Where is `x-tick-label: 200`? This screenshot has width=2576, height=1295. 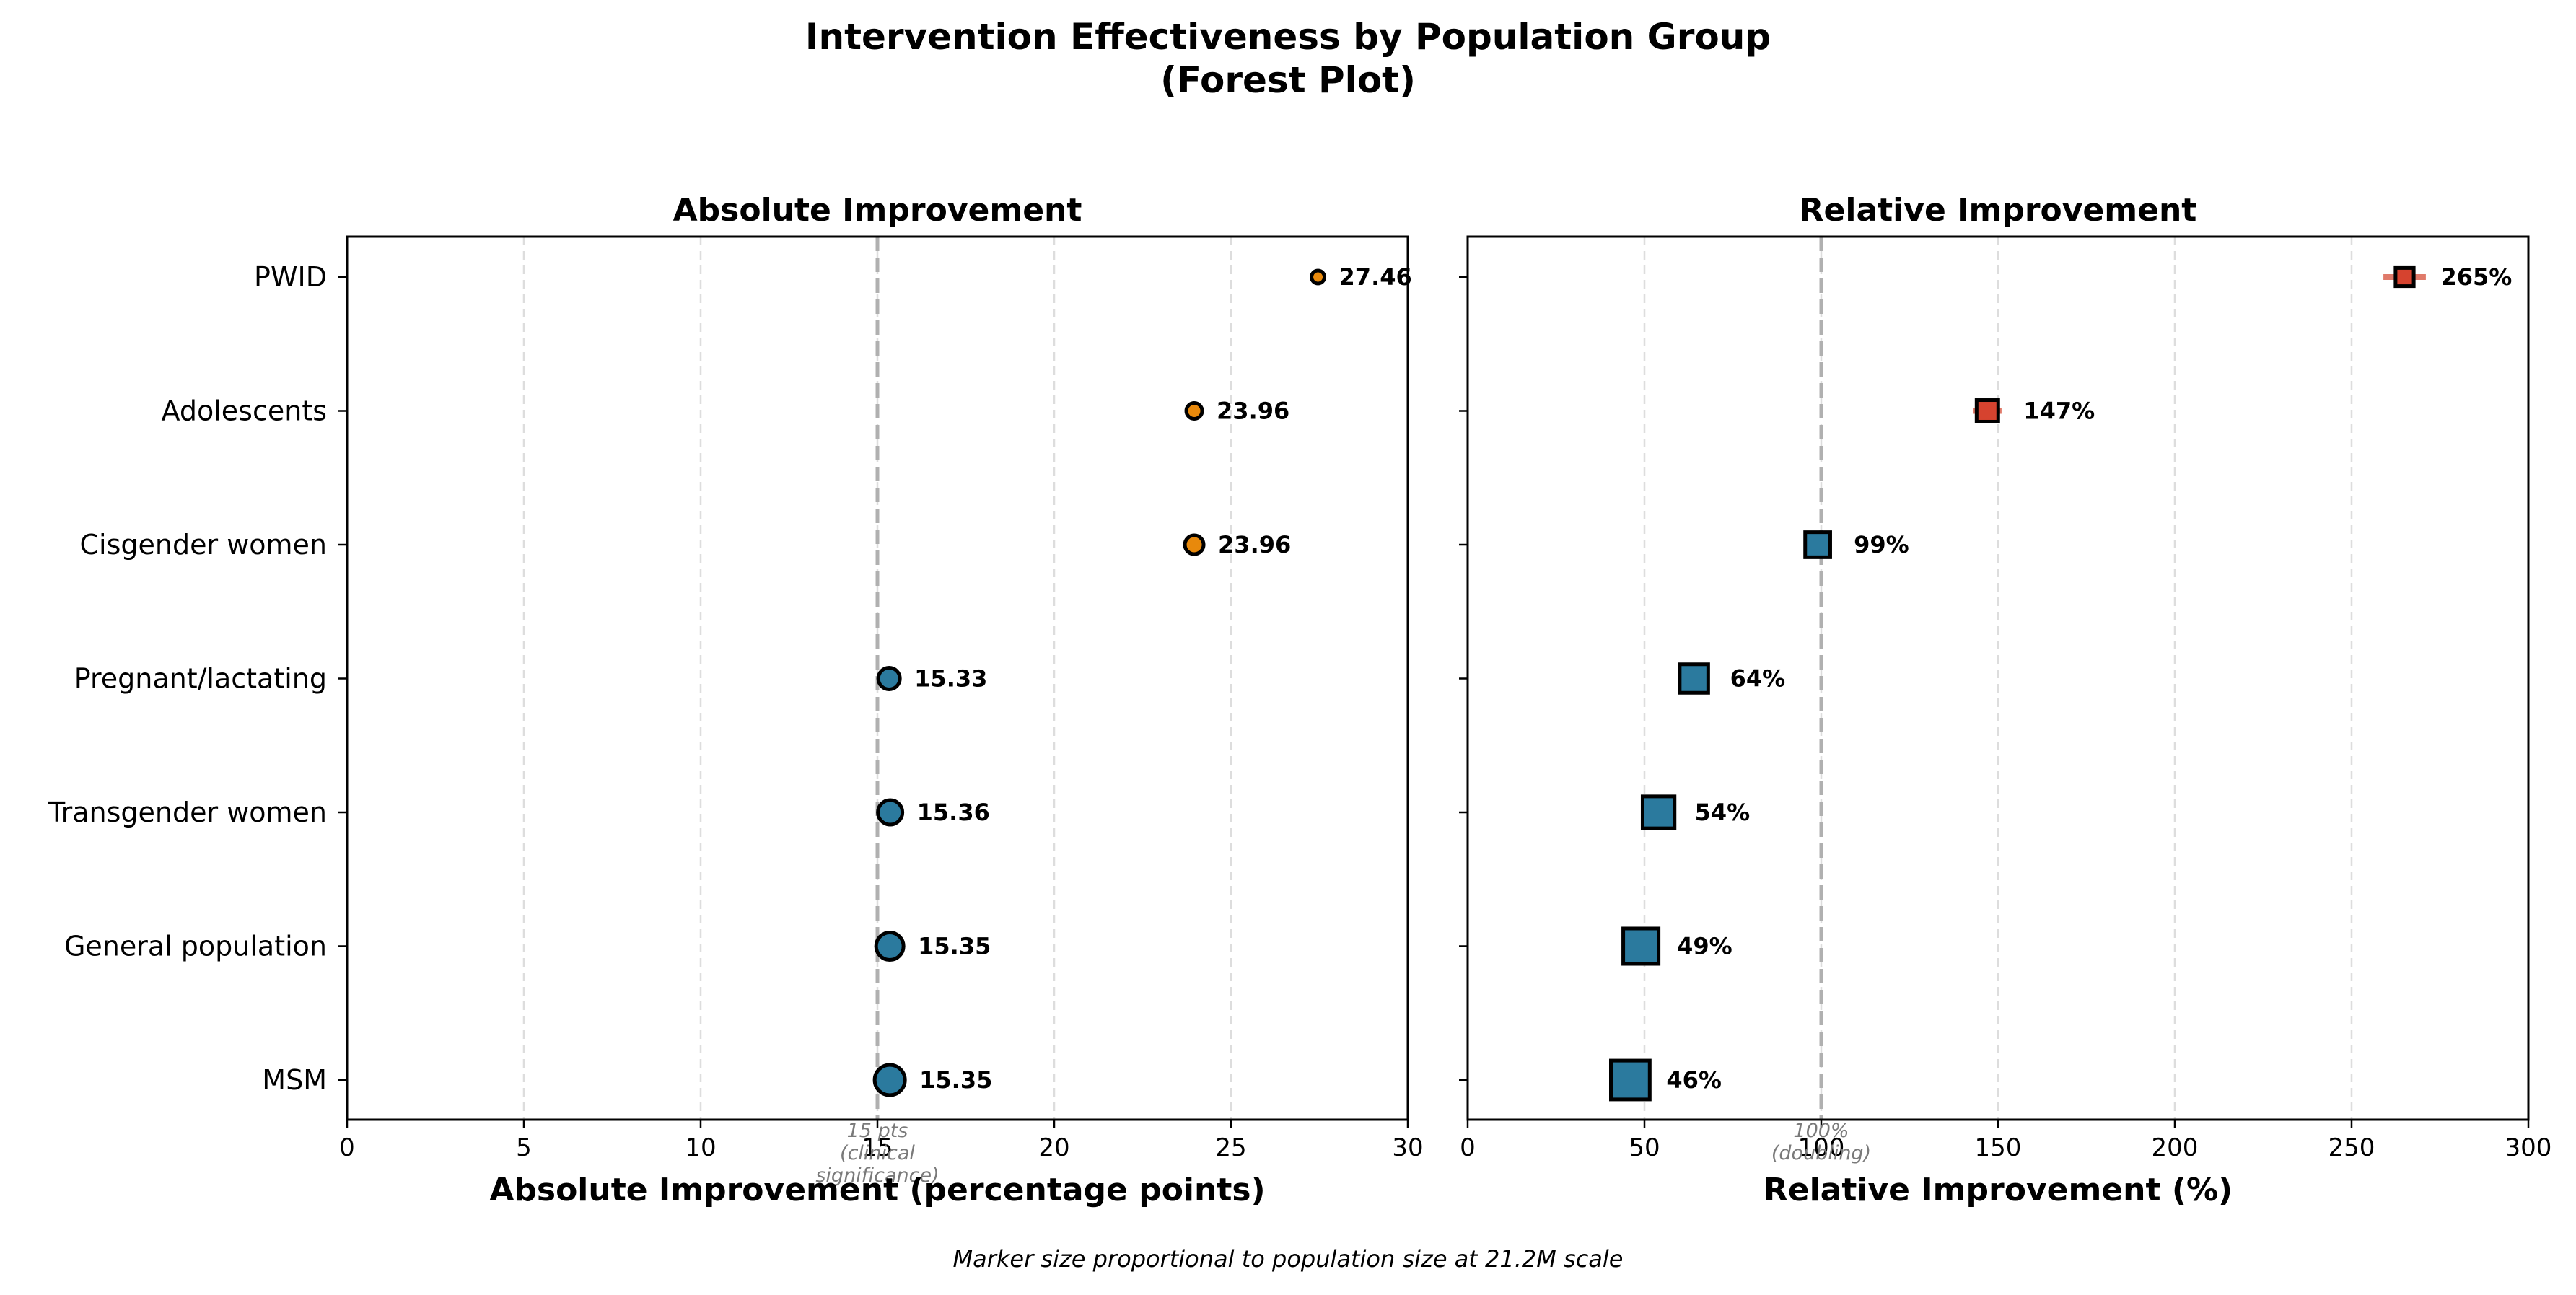
x-tick-label: 200 is located at coordinates (2175, 1147).